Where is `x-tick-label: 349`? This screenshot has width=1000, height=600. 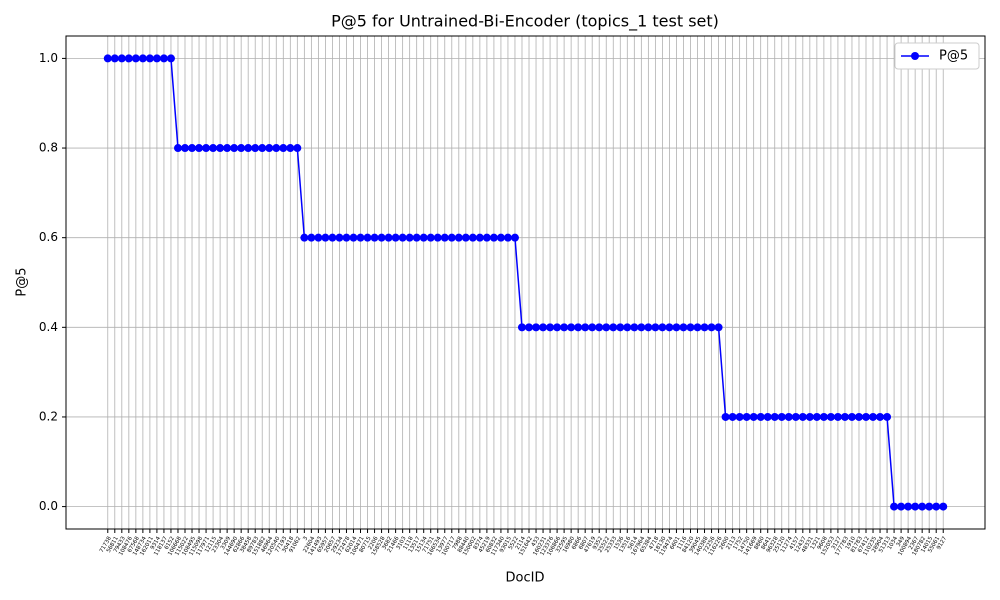 x-tick-label: 349 is located at coordinates (901, 541).